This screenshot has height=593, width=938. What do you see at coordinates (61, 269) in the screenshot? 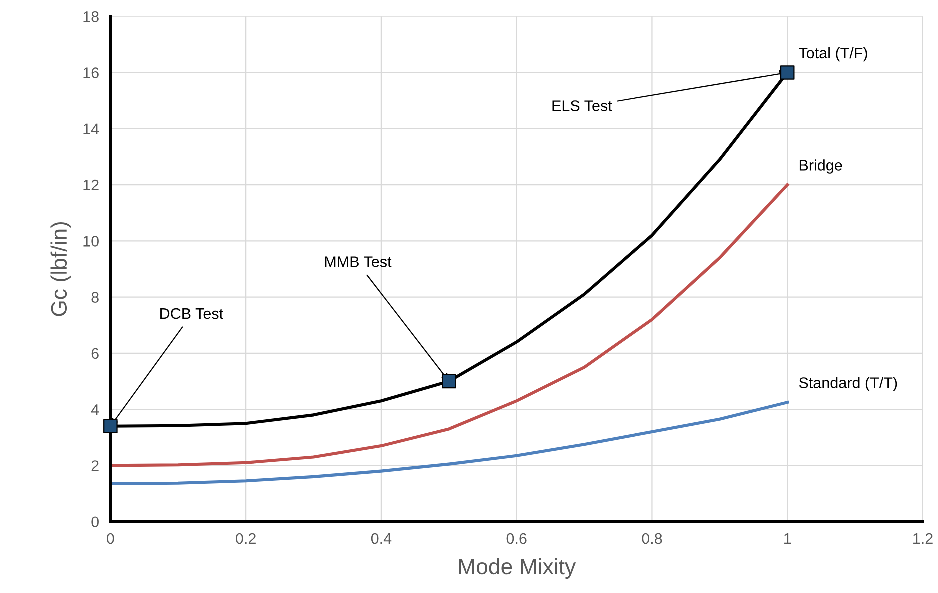
I see `y-axis-title: Gc (lbf/in)` at bounding box center [61, 269].